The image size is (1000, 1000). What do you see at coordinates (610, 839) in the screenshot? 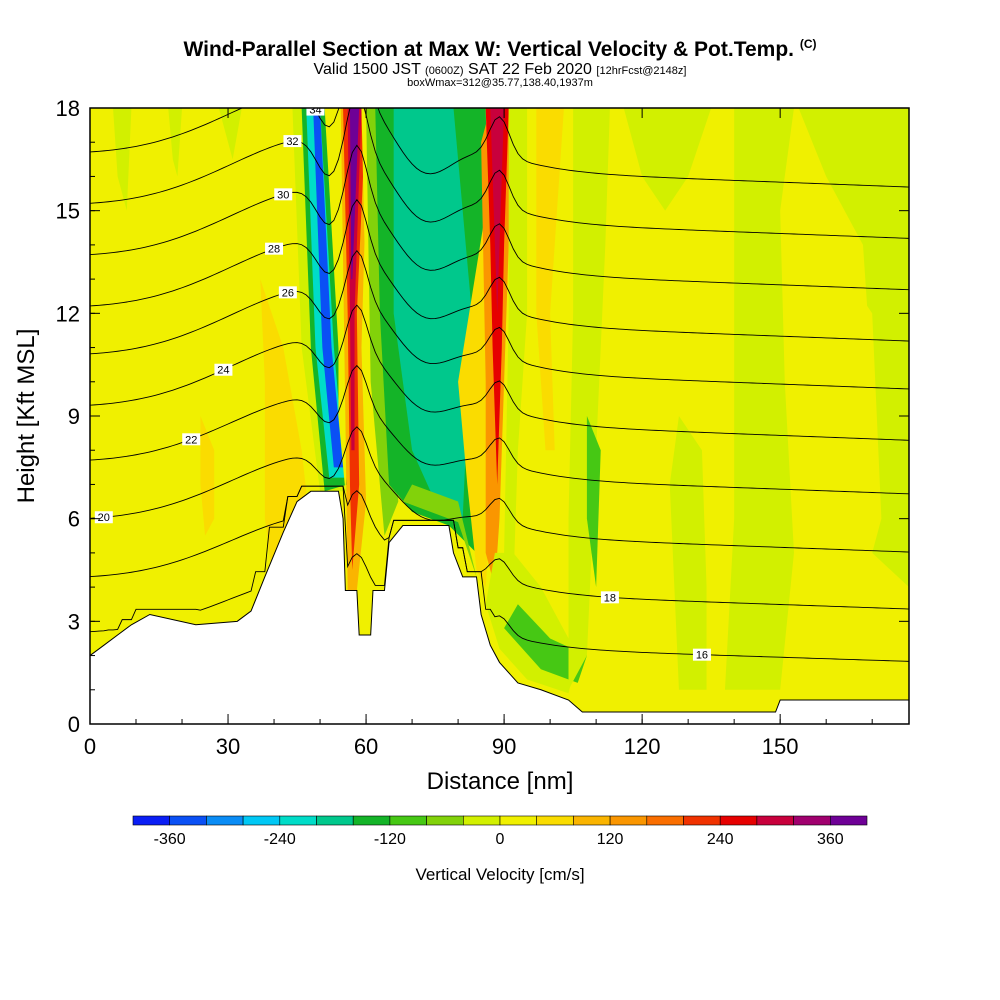
I see `colorbar-tick-label: 120` at bounding box center [610, 839].